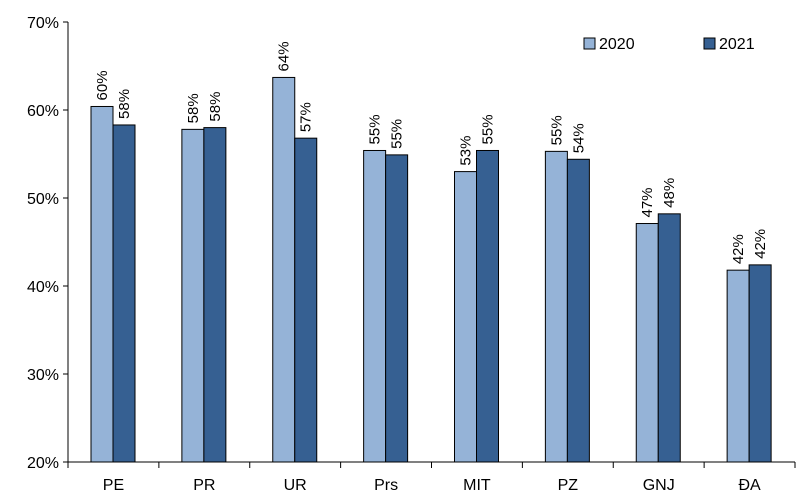 This screenshot has width=799, height=496. What do you see at coordinates (709, 43) in the screenshot?
I see `legend-swatch-2021` at bounding box center [709, 43].